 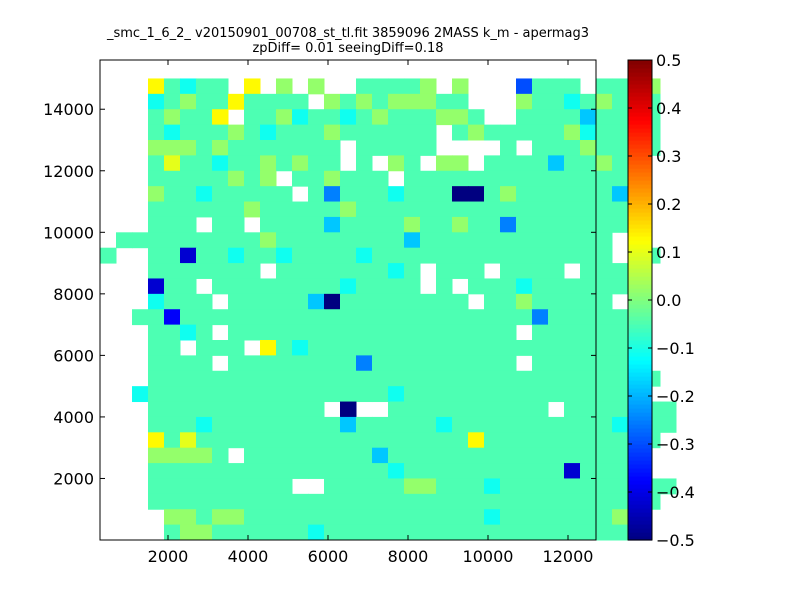 I want to click on colorbar-tick-label: −0.2, so click(x=675, y=396).